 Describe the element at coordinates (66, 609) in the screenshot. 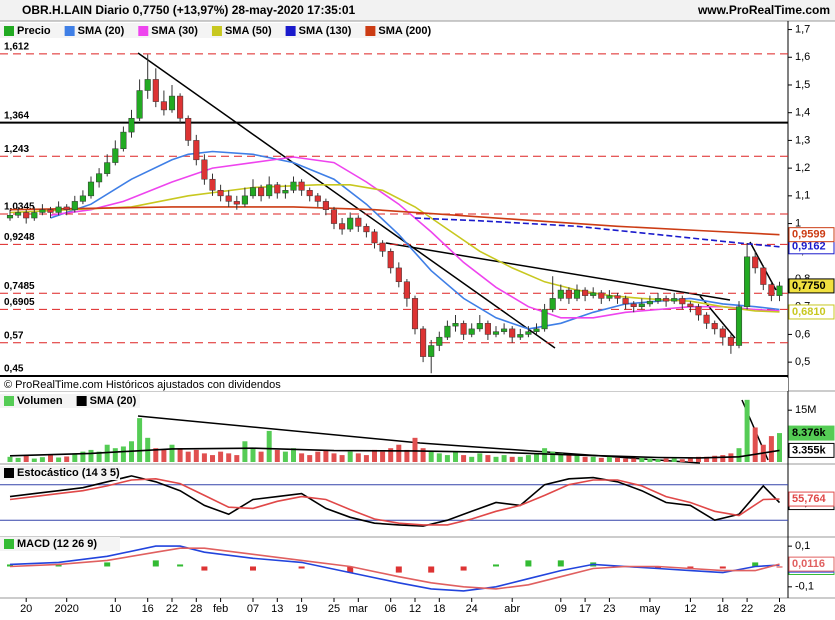

I see `x-tick-label: 2020` at that location.